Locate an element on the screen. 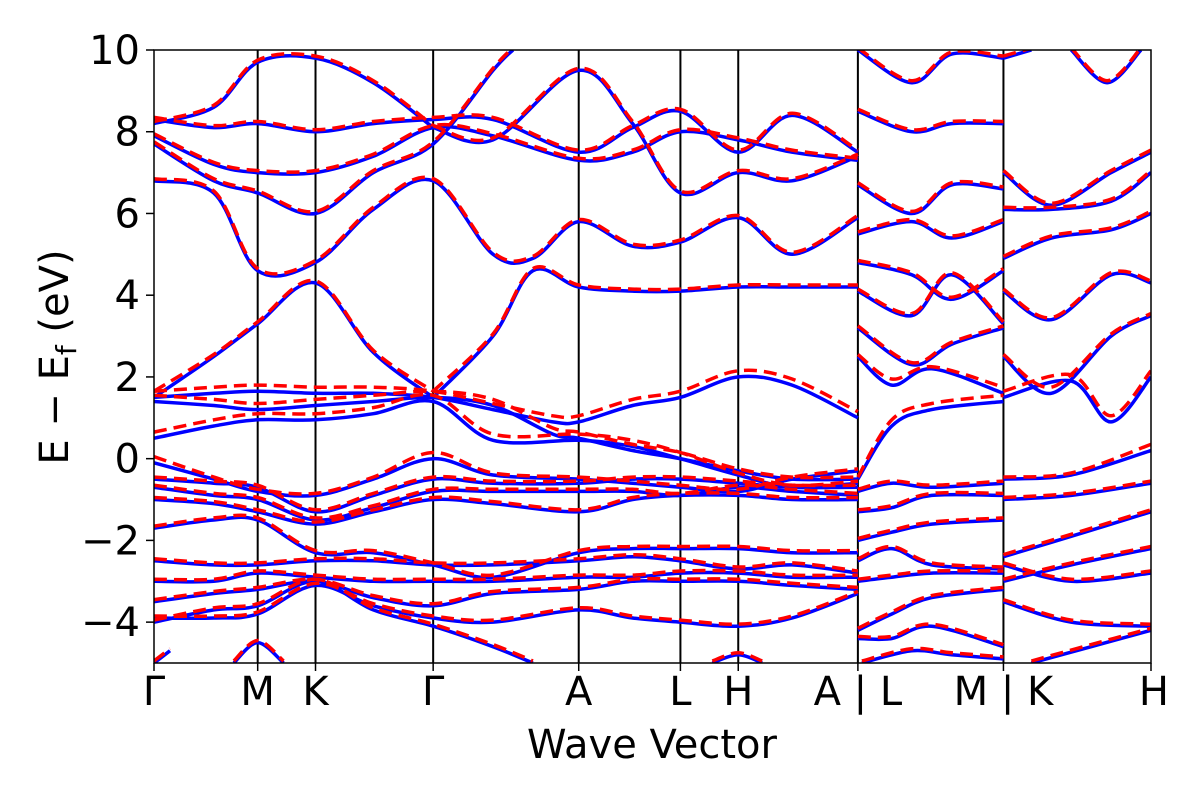  x-tick-label: A is located at coordinates (579, 692).